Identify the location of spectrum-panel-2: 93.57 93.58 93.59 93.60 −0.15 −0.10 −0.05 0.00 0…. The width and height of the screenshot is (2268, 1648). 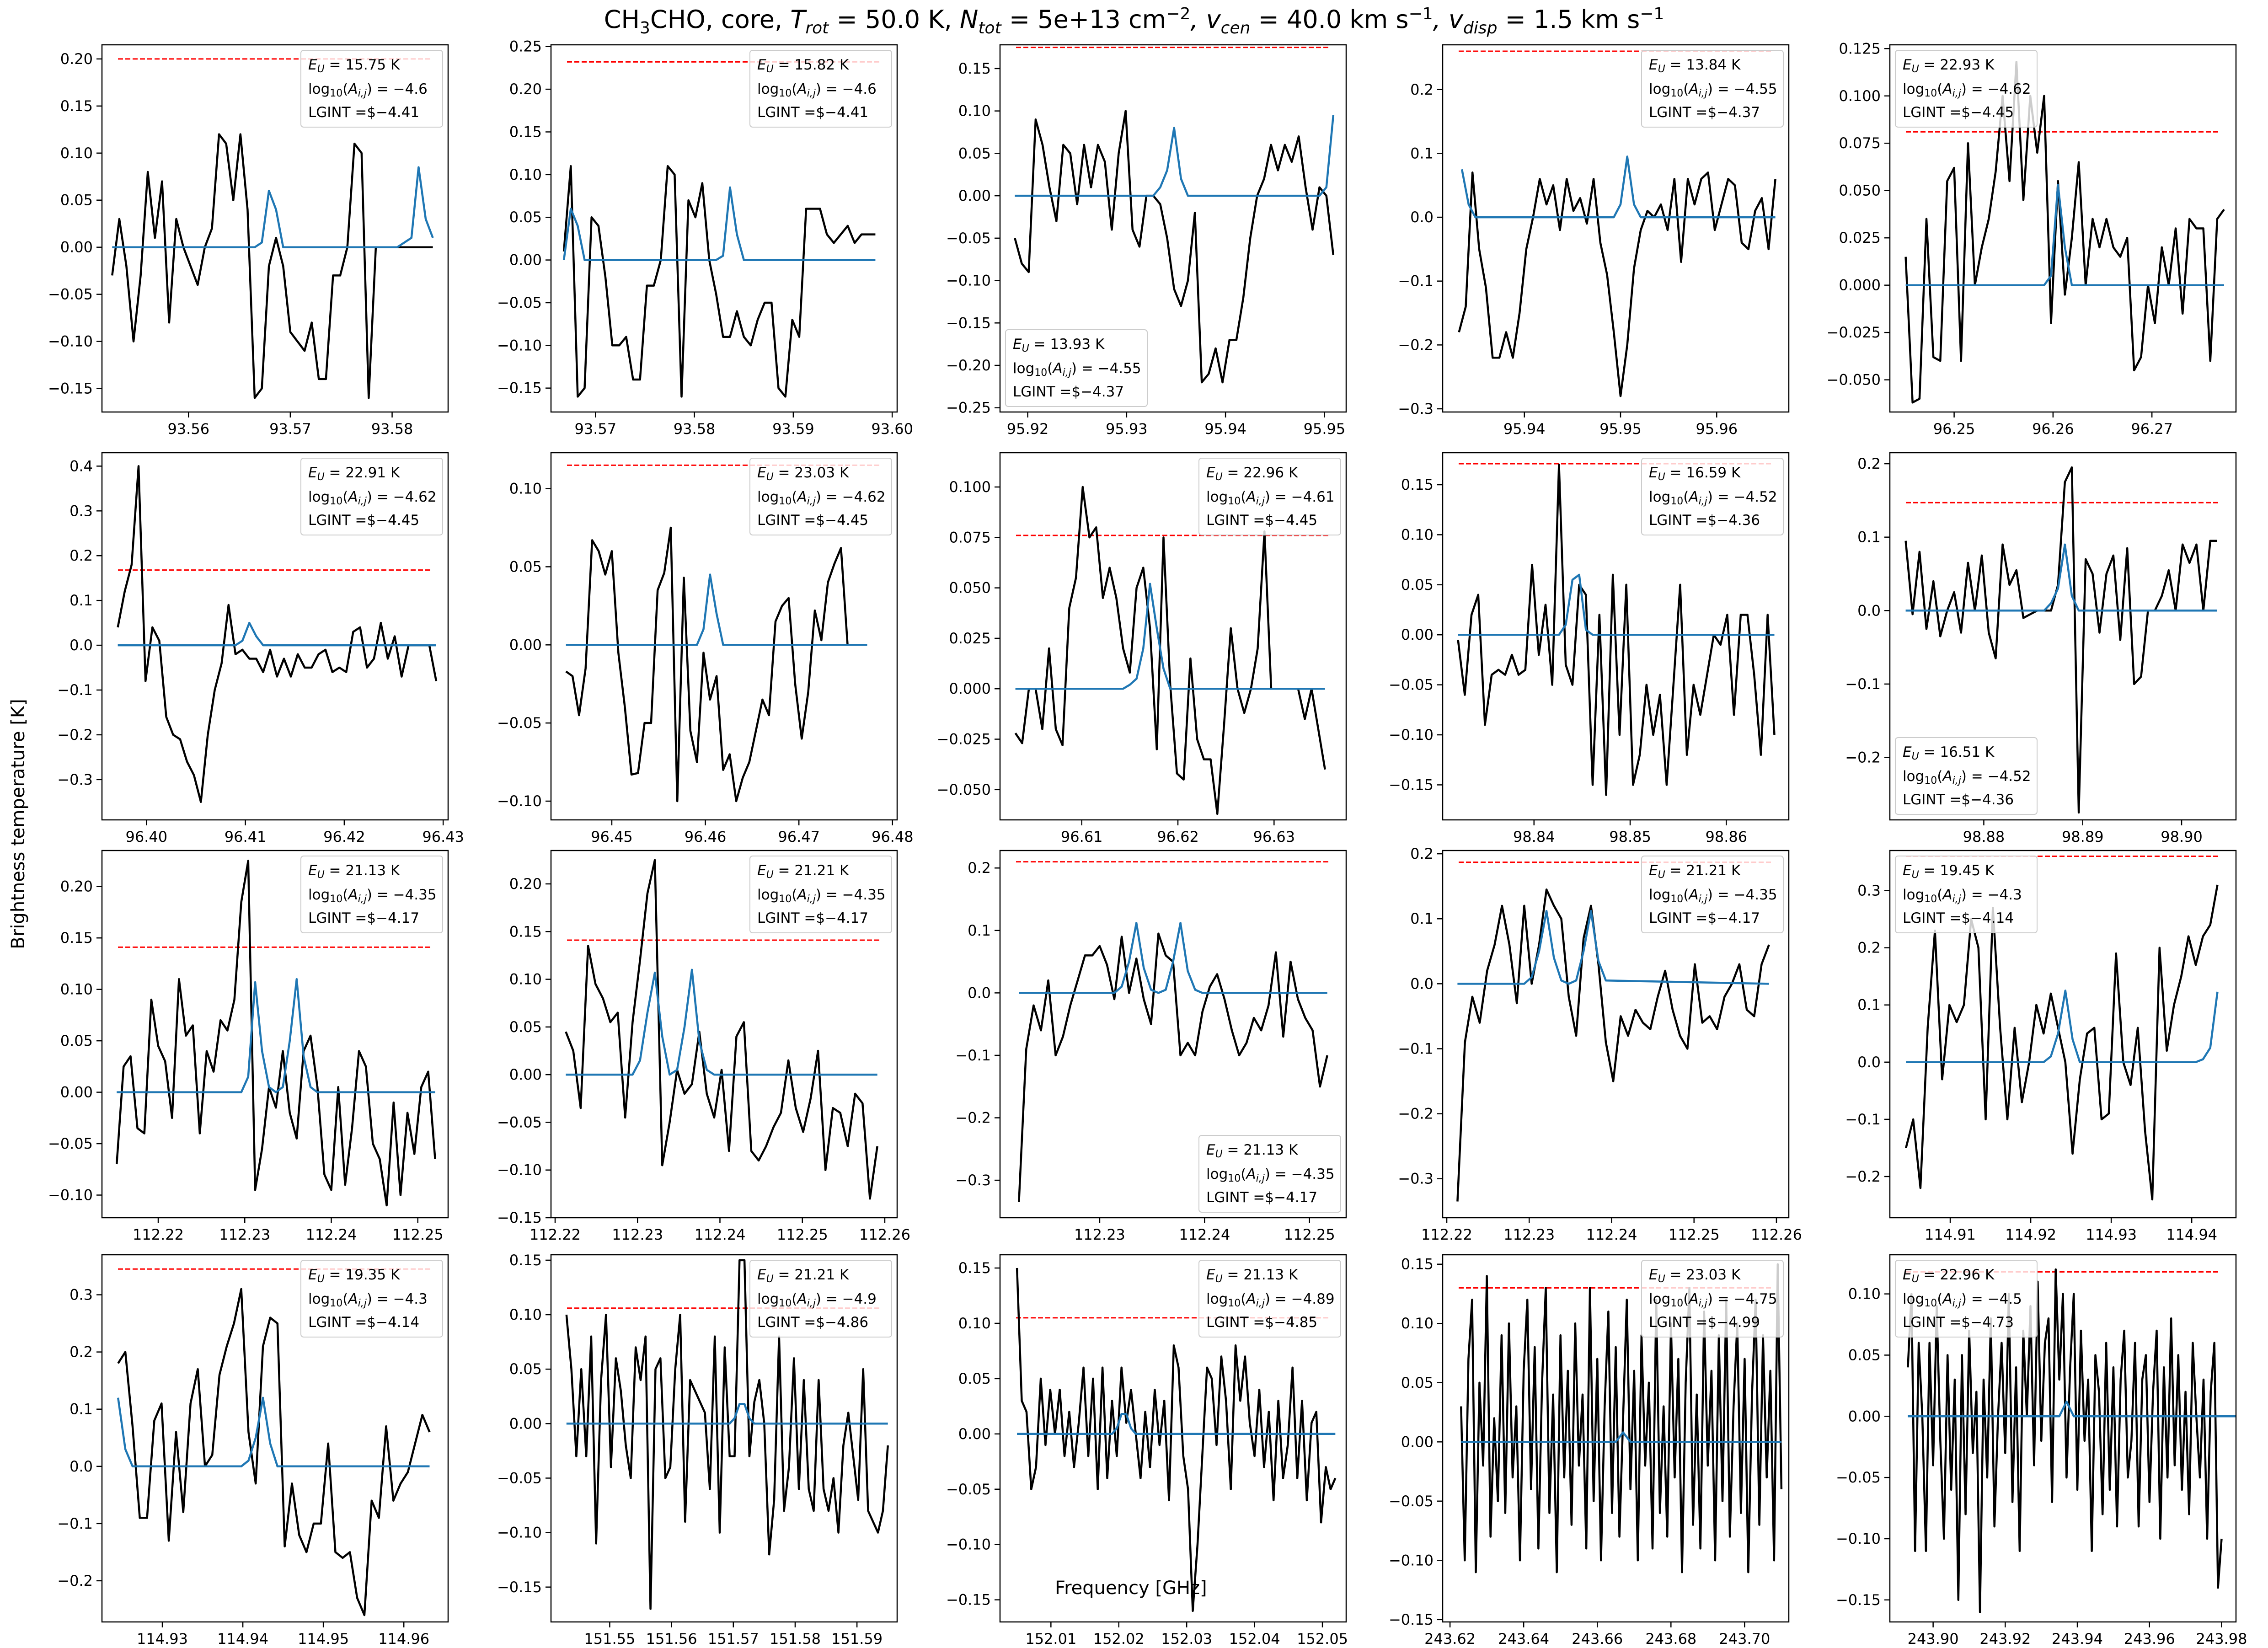
(705, 238).